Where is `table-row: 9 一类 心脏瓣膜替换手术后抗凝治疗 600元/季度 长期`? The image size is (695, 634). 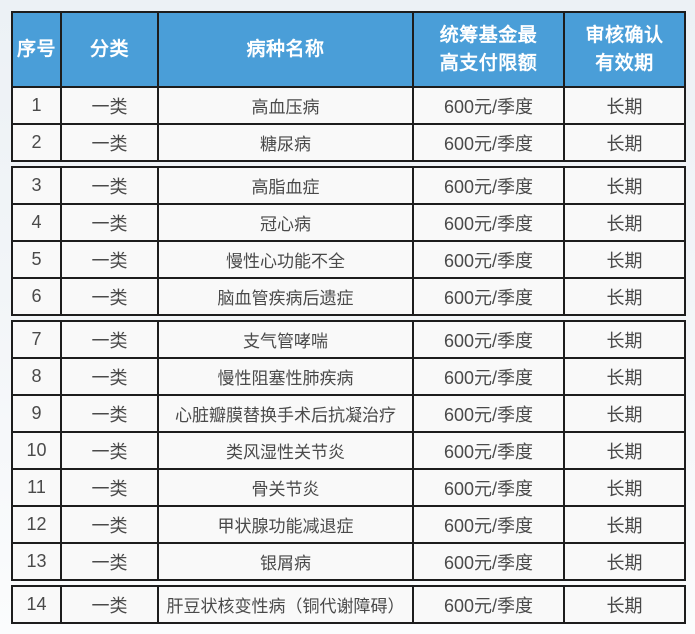
table-row: 9 一类 心脏瓣膜替换手术后抗凝治疗 600元/季度 长期 is located at coordinates (348, 413).